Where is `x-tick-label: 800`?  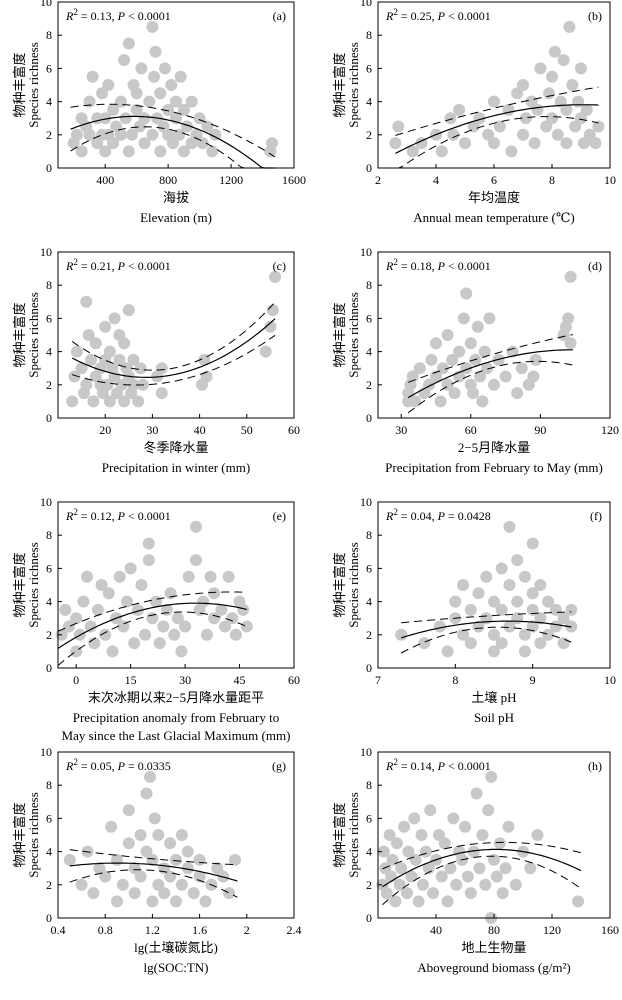 x-tick-label: 800 is located at coordinates (168, 180).